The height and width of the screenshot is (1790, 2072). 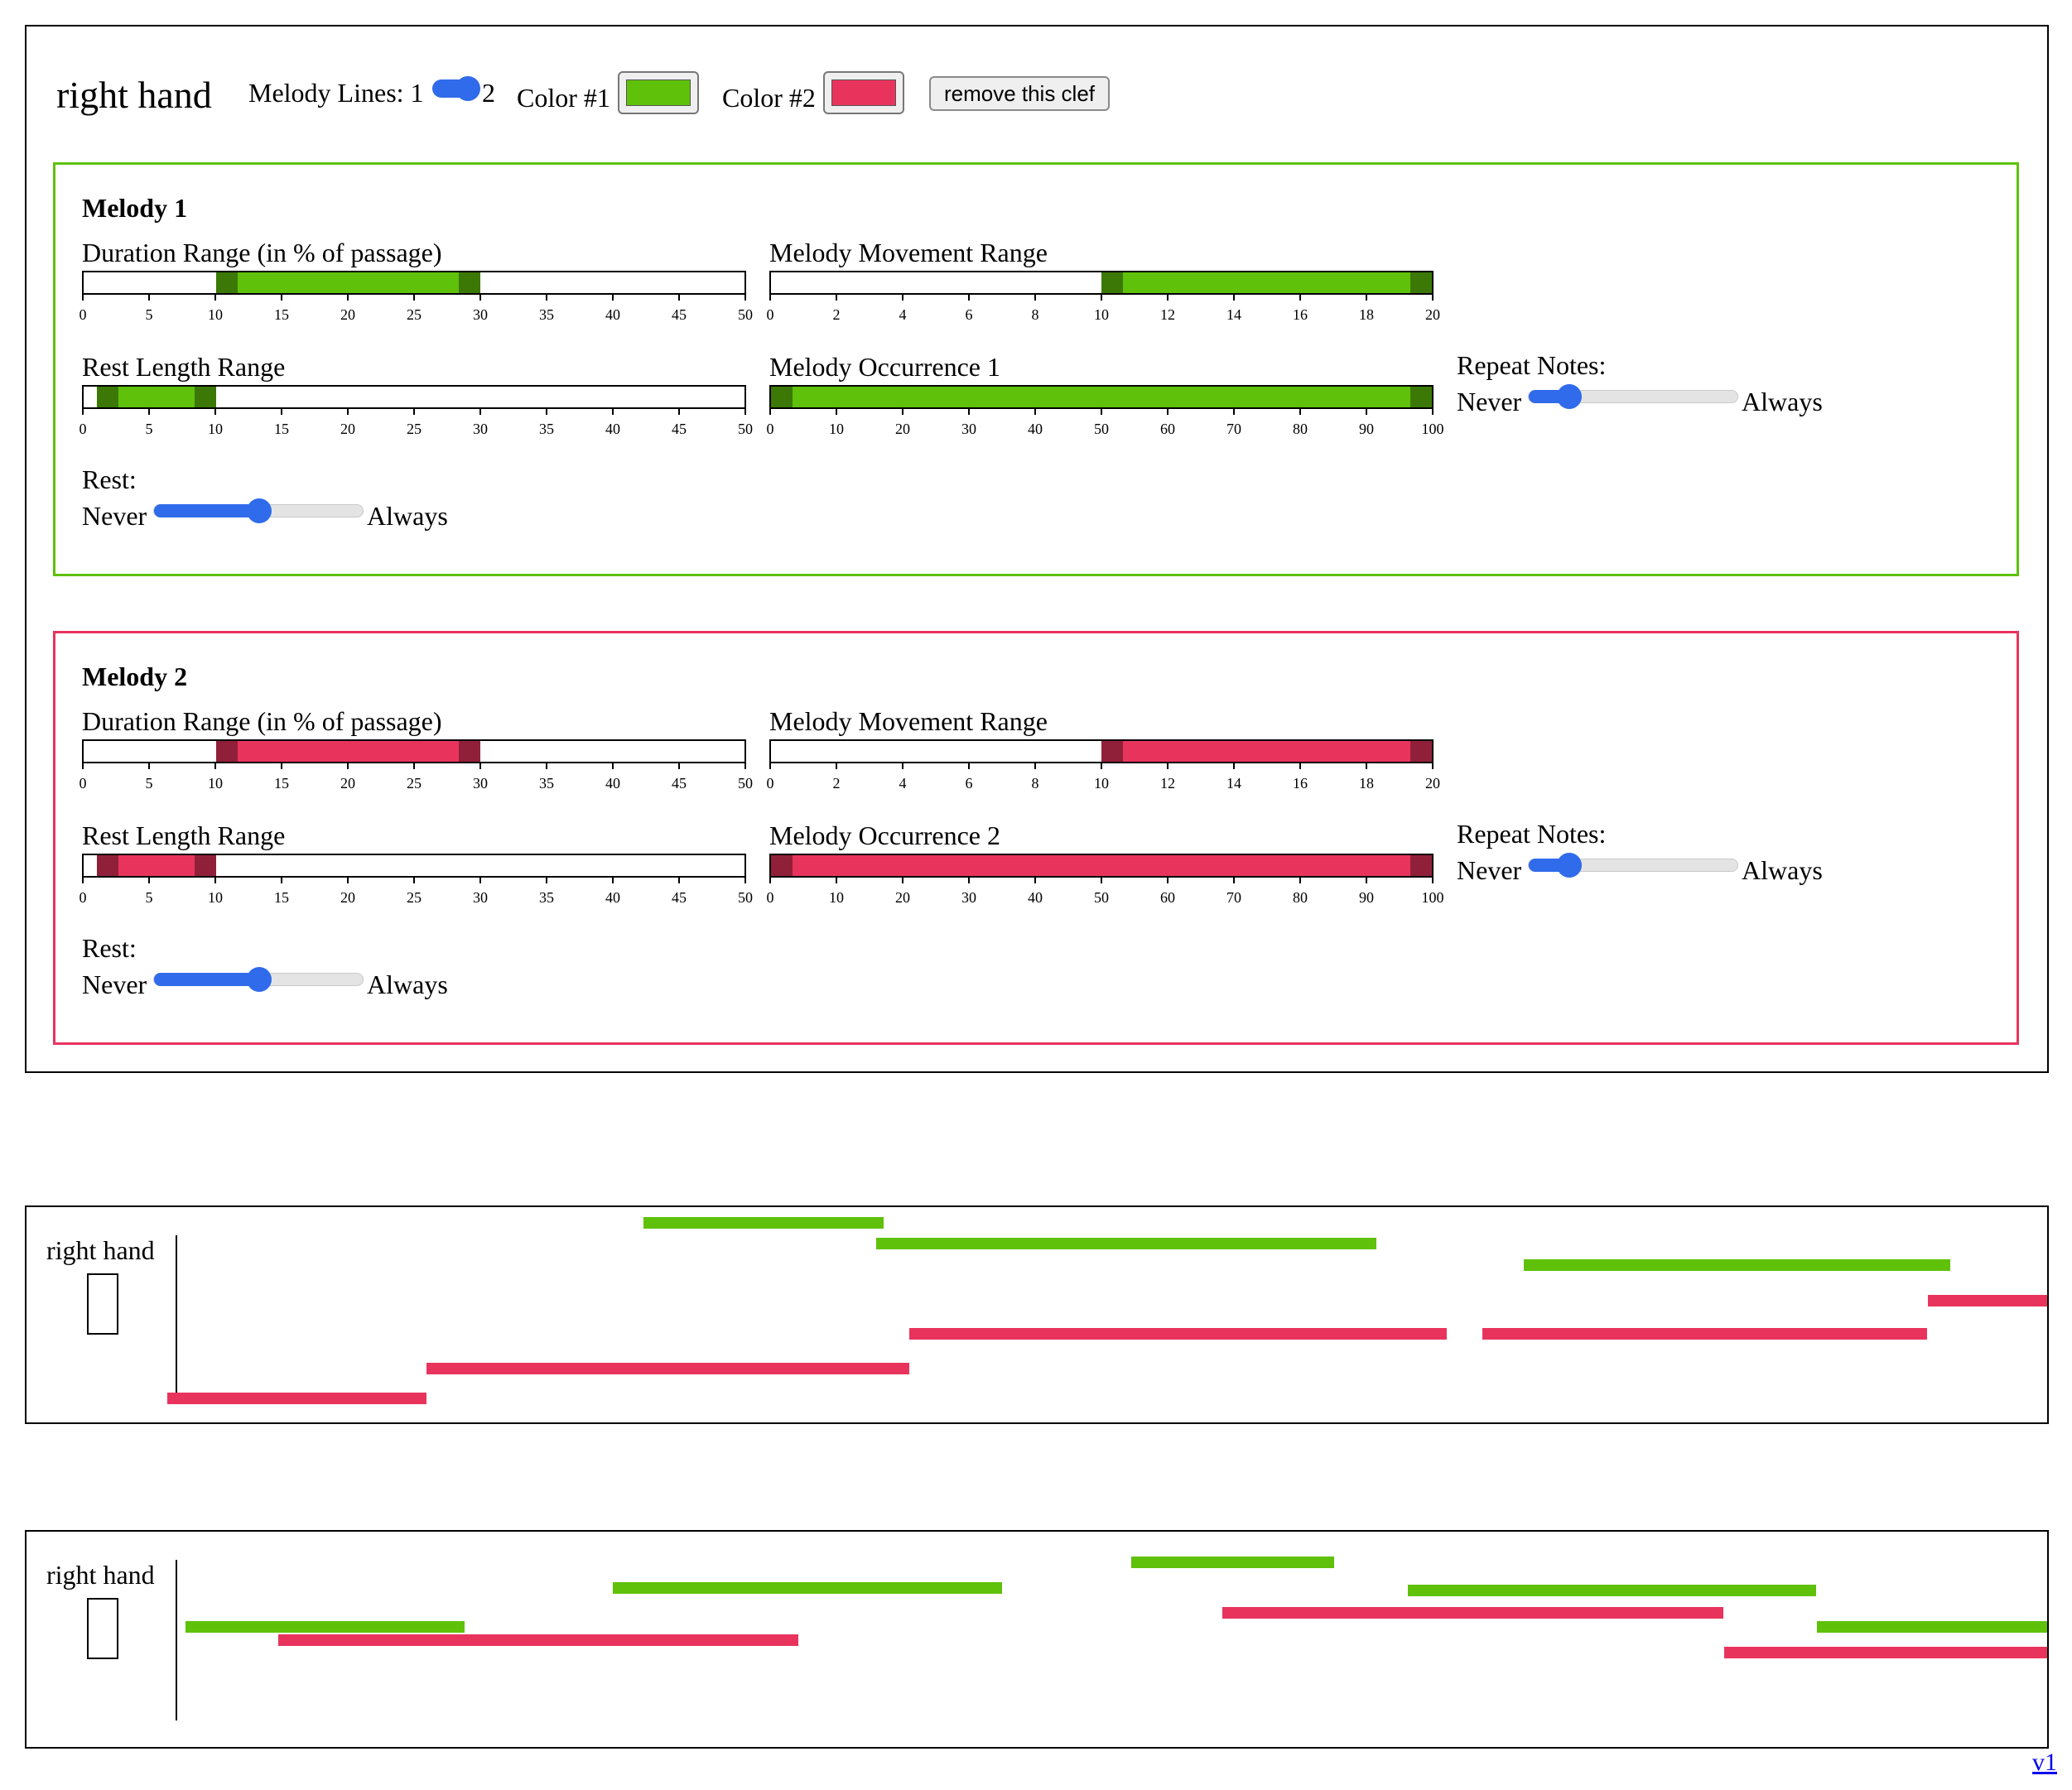 What do you see at coordinates (1234, 314) in the screenshot?
I see `axis-tick-label: 14` at bounding box center [1234, 314].